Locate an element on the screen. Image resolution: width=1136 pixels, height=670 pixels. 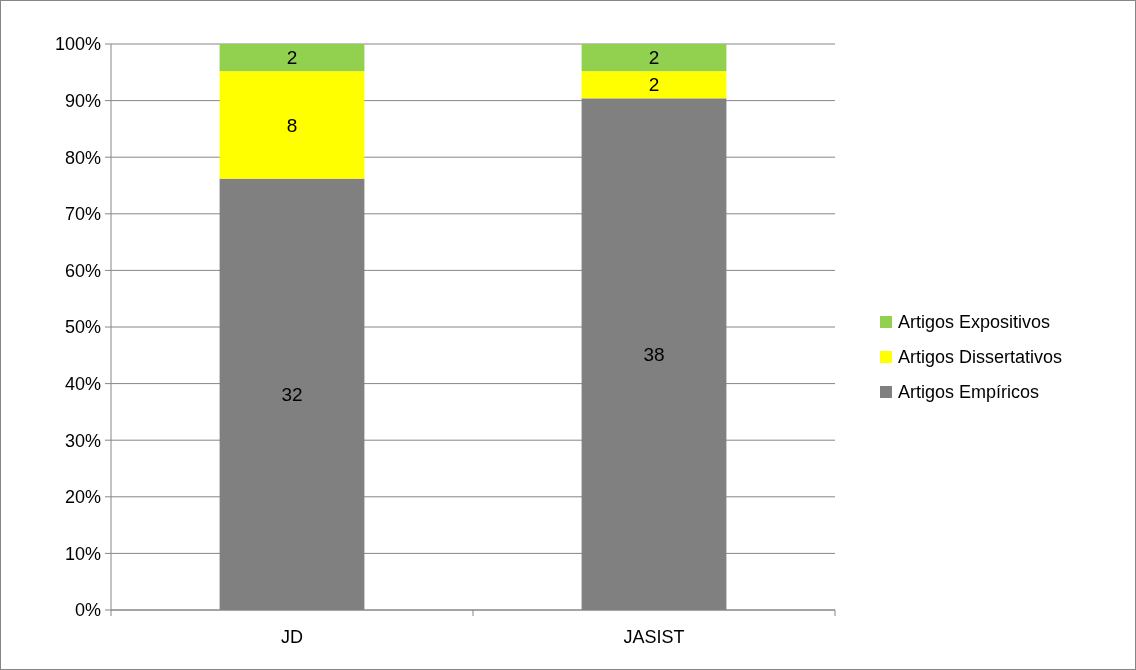
annotation: 8 is located at coordinates (292, 125).